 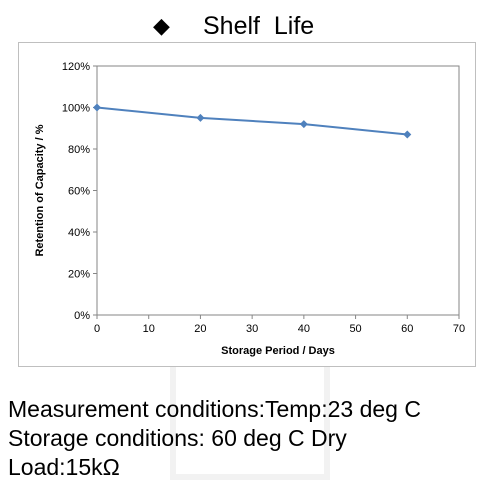 What do you see at coordinates (79, 150) in the screenshot?
I see `y-tick-label: 80%` at bounding box center [79, 150].